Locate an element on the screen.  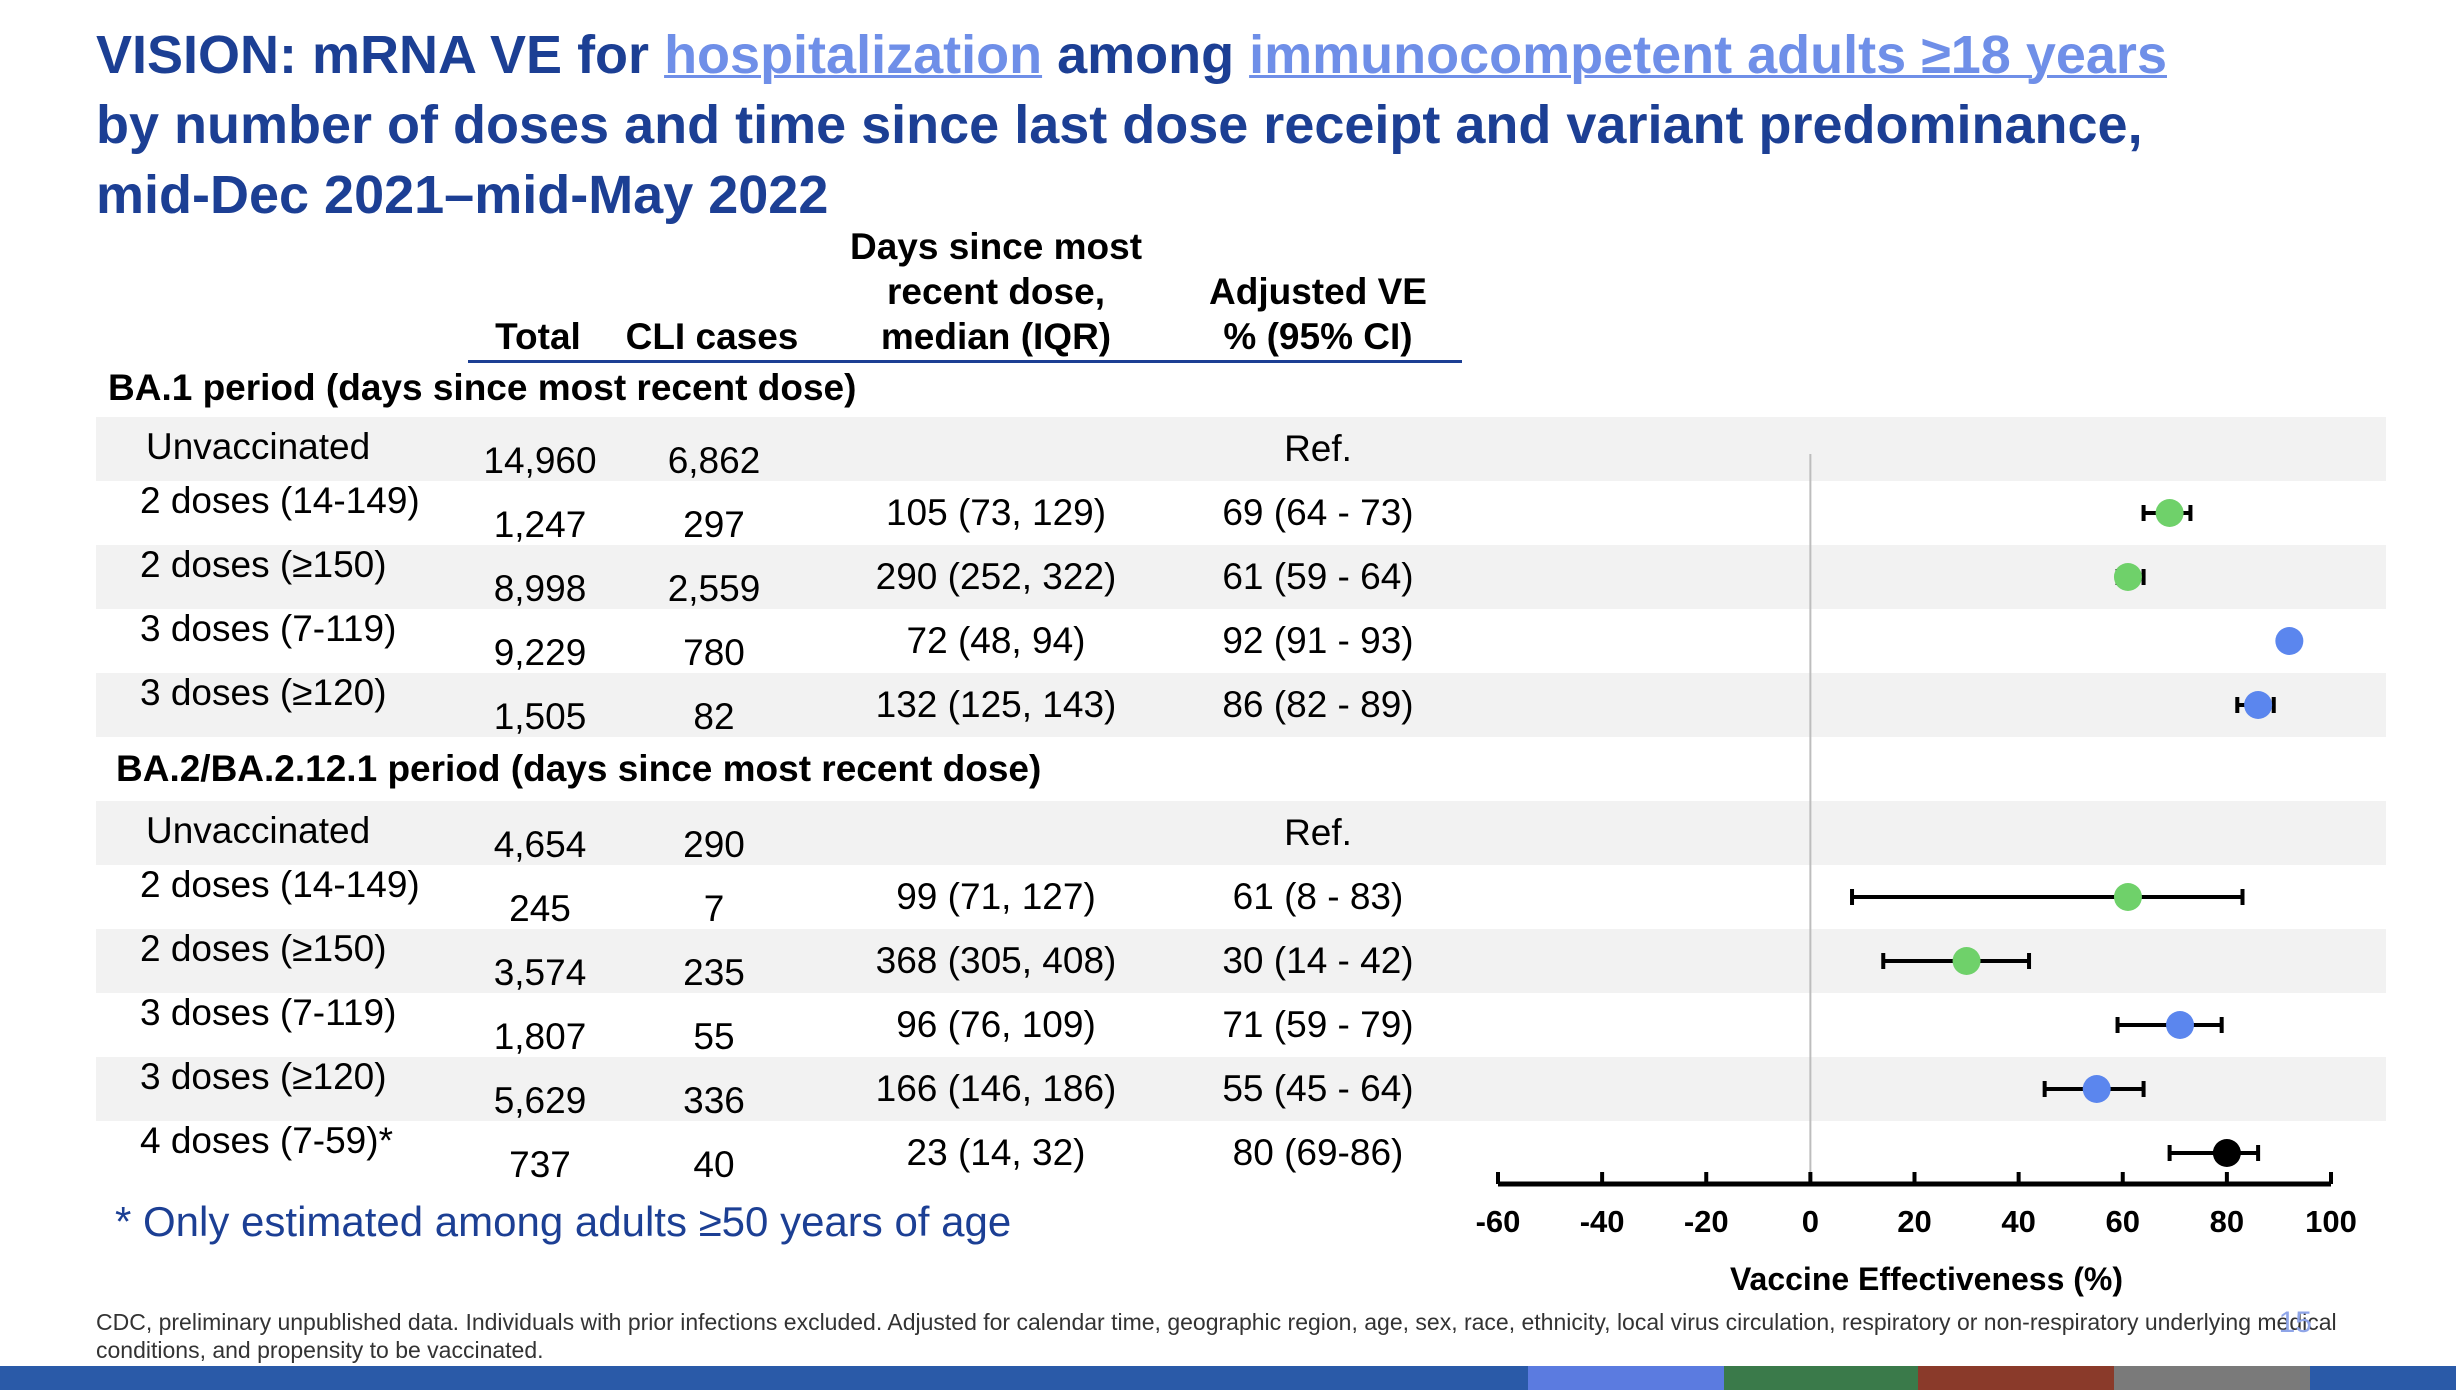
cell-total: 1,505 is located at coordinates (540, 716).